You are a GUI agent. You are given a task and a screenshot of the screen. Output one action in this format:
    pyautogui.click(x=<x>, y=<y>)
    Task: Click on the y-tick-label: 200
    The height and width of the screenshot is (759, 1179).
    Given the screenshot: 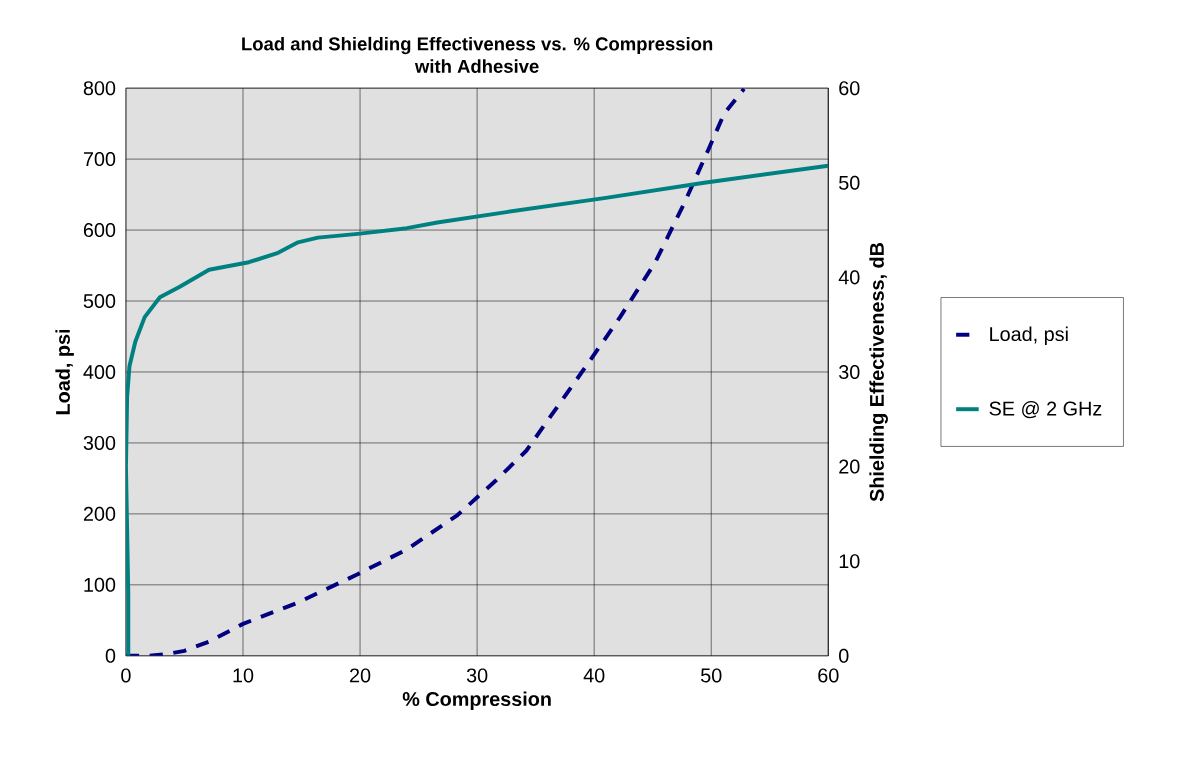 What is the action you would take?
    pyautogui.click(x=99, y=513)
    